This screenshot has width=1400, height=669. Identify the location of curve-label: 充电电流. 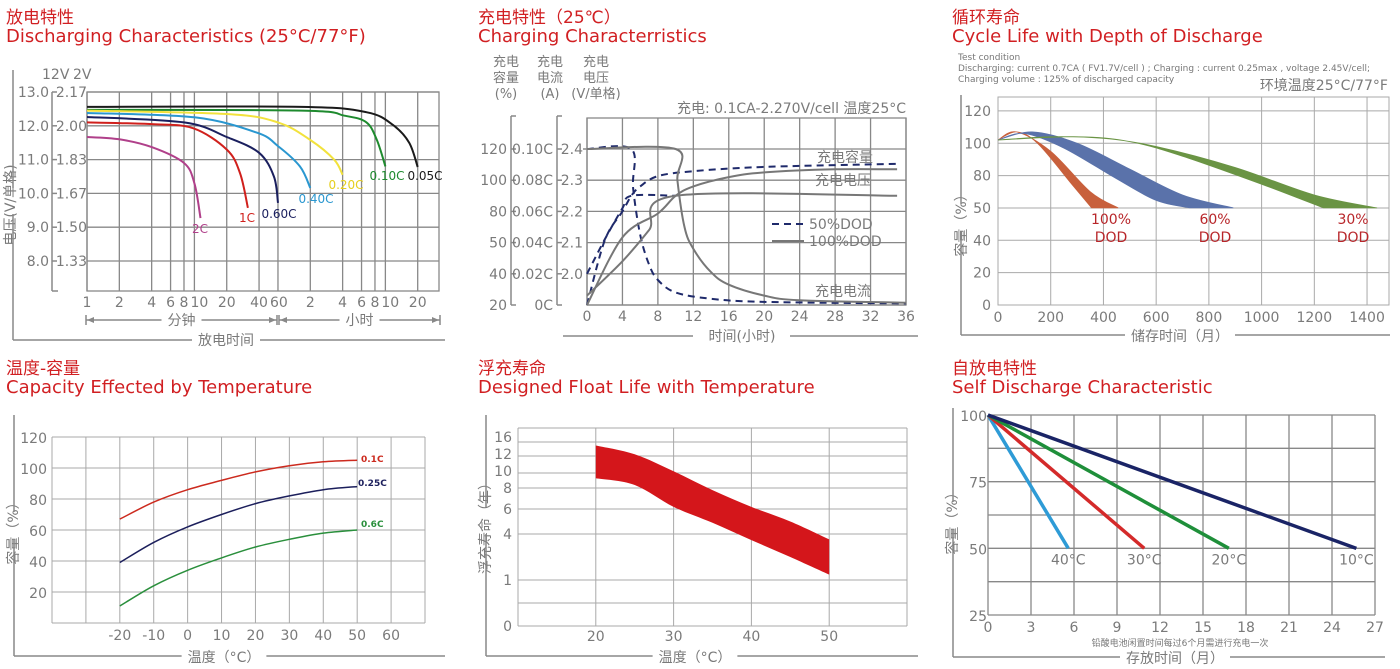
(843, 292).